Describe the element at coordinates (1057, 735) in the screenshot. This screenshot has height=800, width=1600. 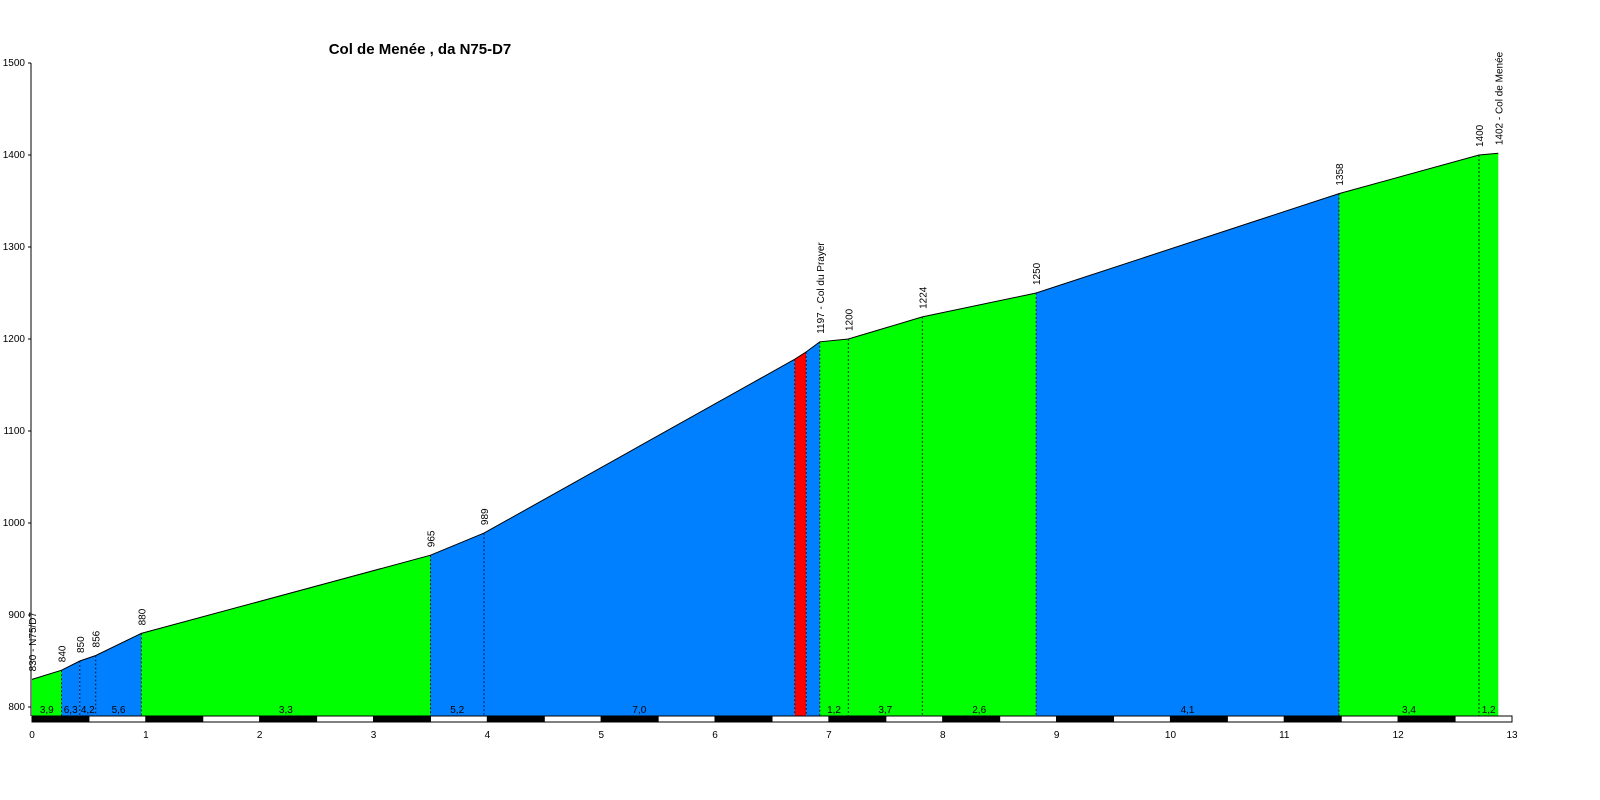
I see `x-tick-label-9: 9` at that location.